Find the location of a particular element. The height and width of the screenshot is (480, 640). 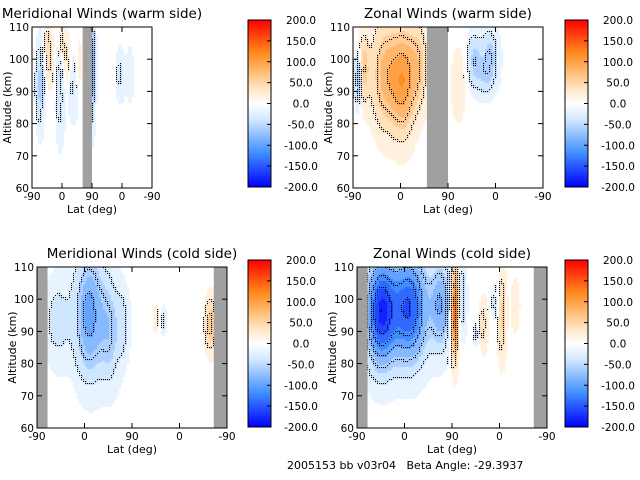

footer-date-code: 2005153 is located at coordinates (311, 465).